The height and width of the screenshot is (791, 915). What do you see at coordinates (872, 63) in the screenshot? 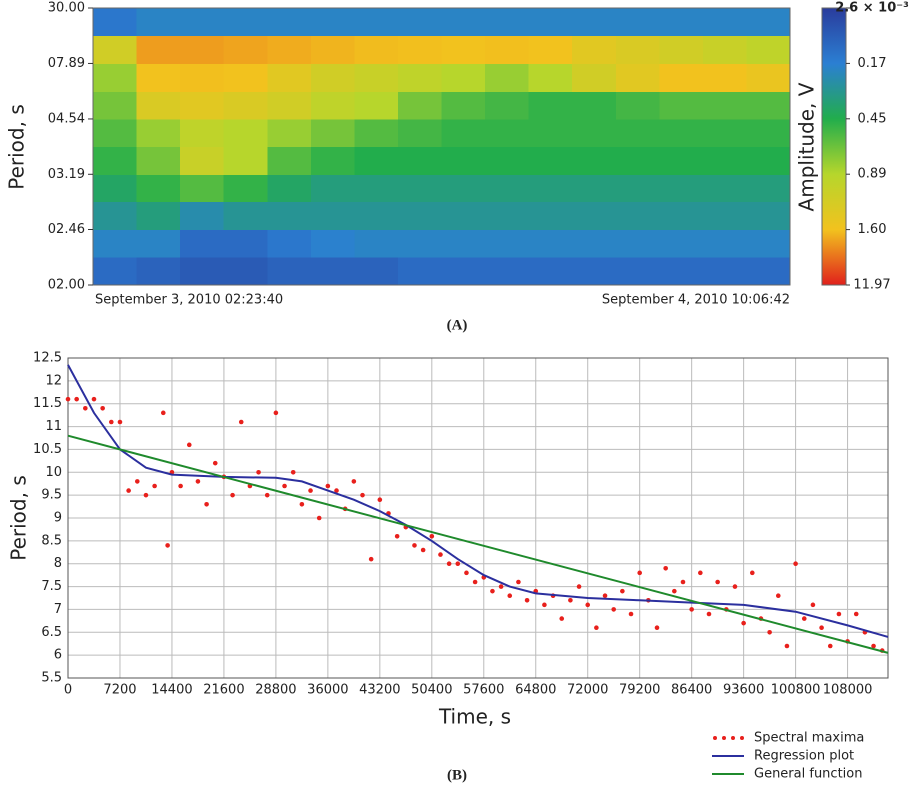
I see `colorbar-tick-label: 0.17` at bounding box center [872, 63].